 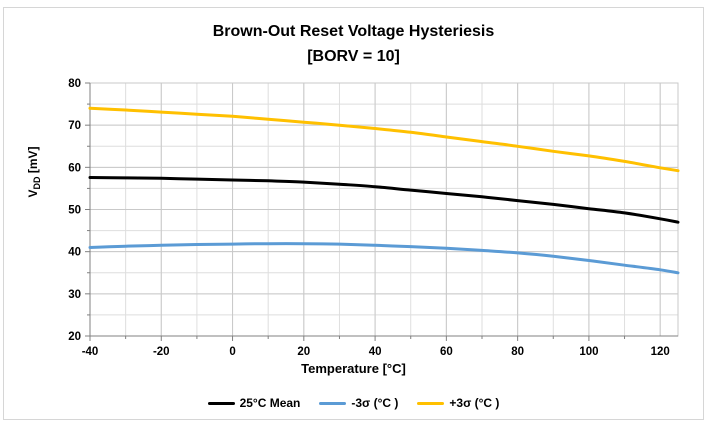 I want to click on legend-item-minus3sigma: -3σ (°C ), so click(x=358, y=403).